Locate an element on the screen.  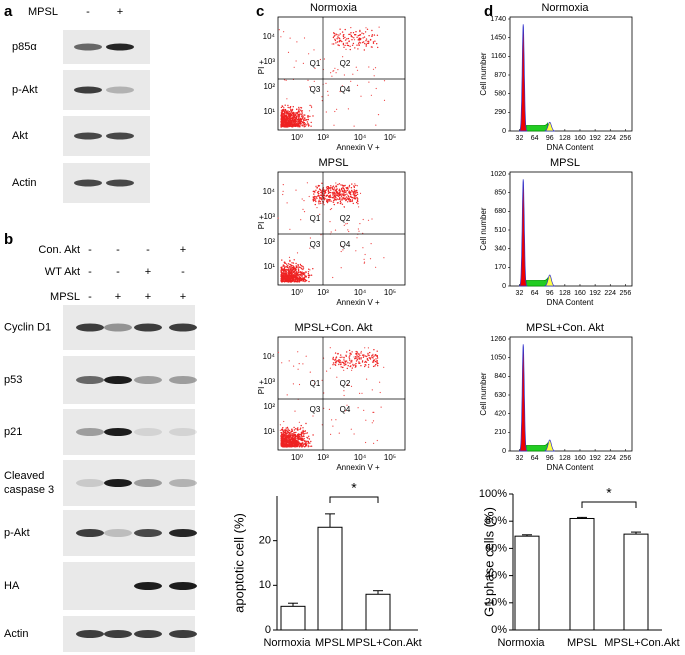
y-tick-label: 80% is located at coordinates (496, 521).